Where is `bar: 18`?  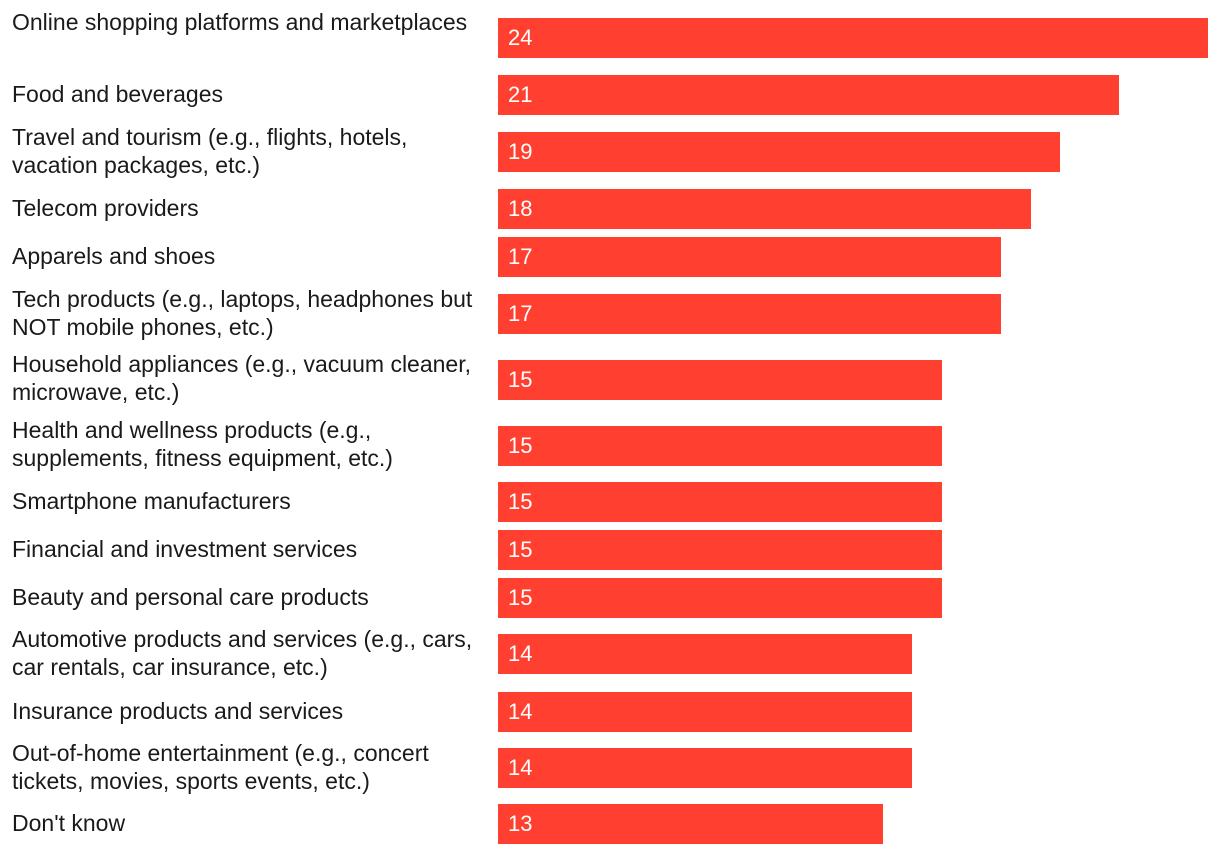 bar: 18 is located at coordinates (764, 209).